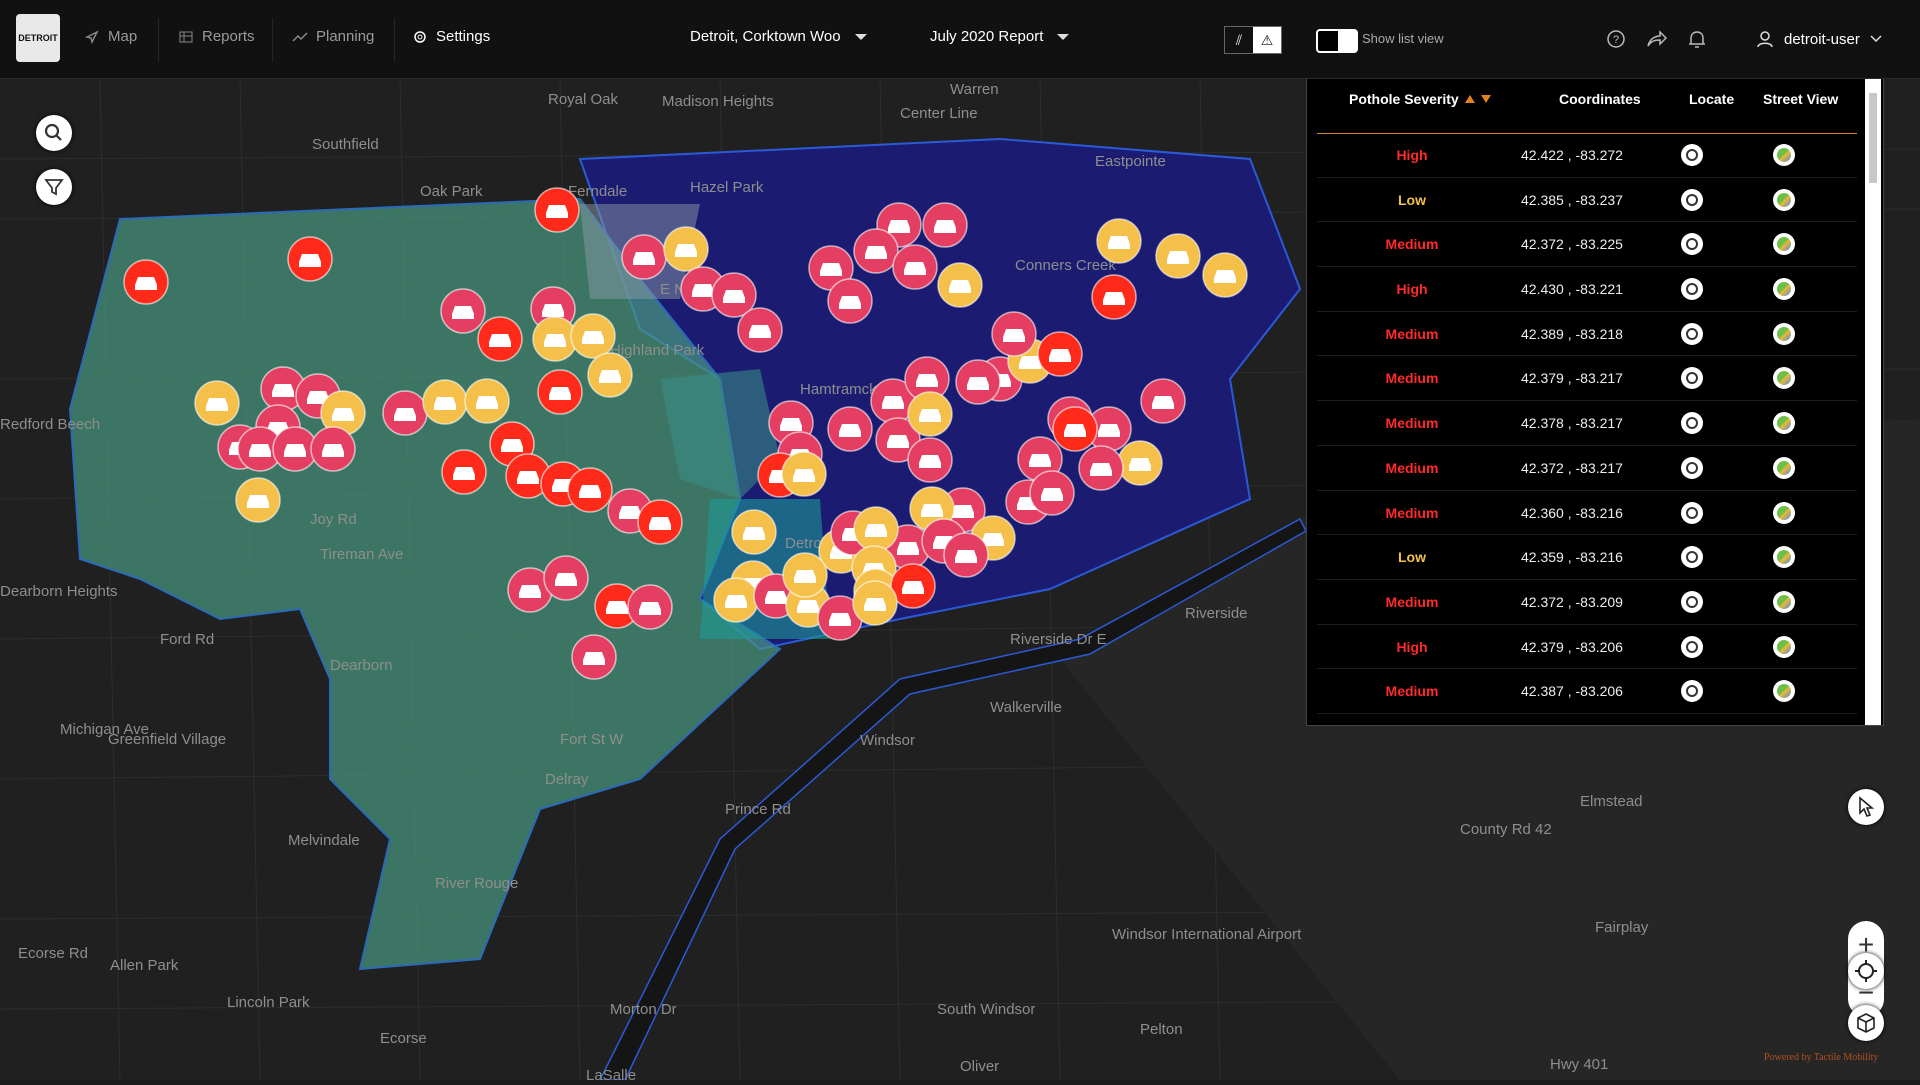 This screenshot has height=1085, width=1920. Describe the element at coordinates (1866, 807) in the screenshot. I see `select-tool-button` at that location.